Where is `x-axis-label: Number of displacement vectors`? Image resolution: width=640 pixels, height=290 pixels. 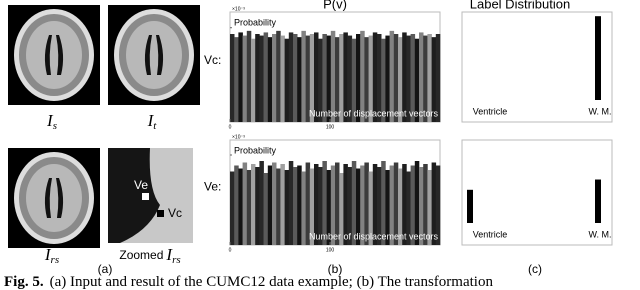
x-axis-label: Number of displacement vectors is located at coordinates (374, 113).